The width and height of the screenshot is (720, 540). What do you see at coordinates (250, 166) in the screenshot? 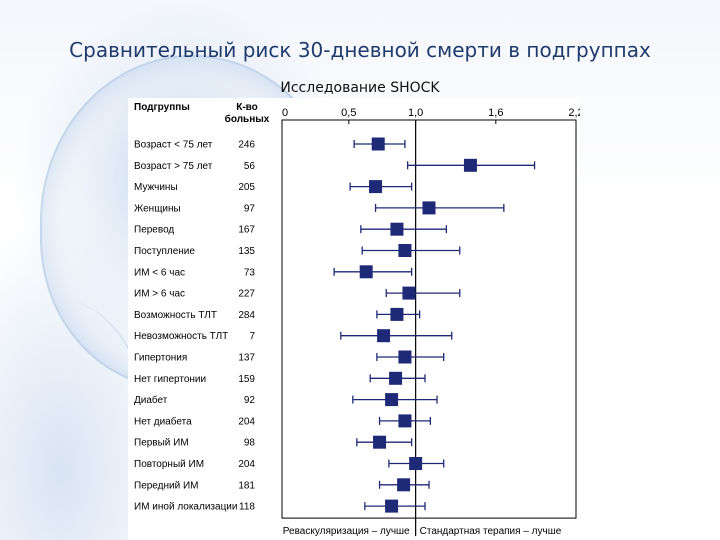
I see `row-count: 56` at bounding box center [250, 166].